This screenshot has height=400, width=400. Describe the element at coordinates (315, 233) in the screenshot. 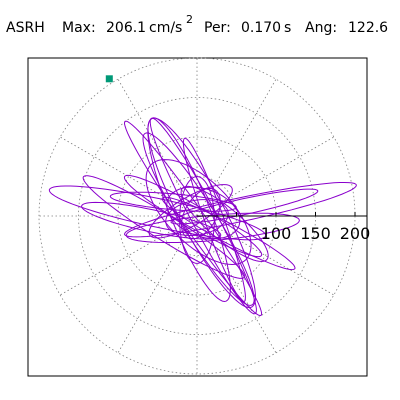

I see `radial-tick-label-150: 150` at that location.